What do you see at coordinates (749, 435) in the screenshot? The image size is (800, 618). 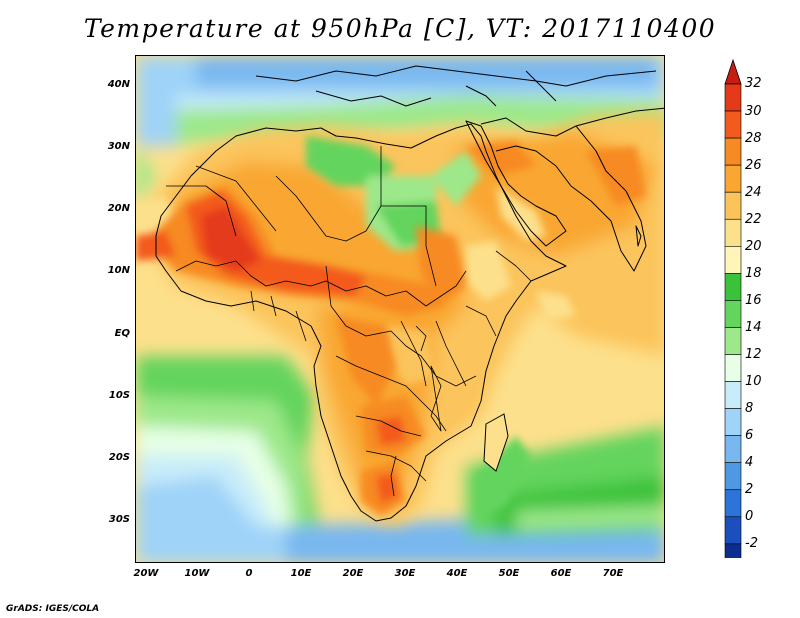 I see `legend-label: 6` at bounding box center [749, 435].